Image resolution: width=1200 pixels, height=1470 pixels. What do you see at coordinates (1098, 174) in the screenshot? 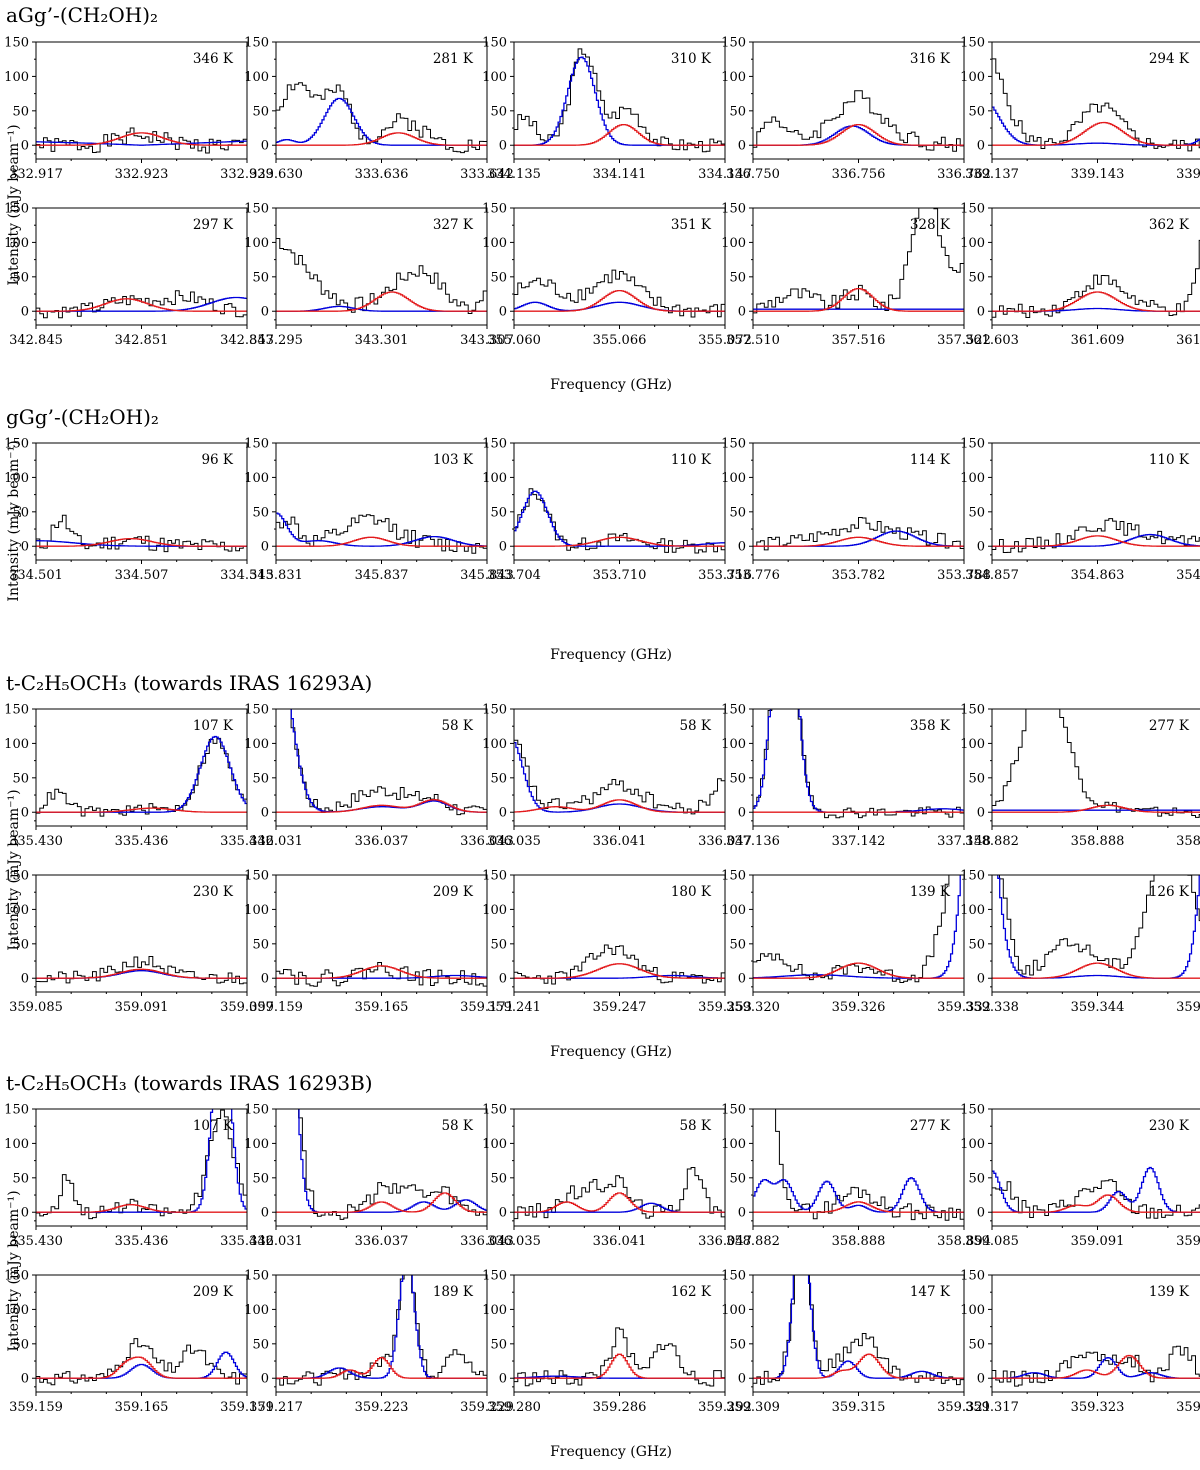
I see `x-tick-label: 339.143` at bounding box center [1098, 174].